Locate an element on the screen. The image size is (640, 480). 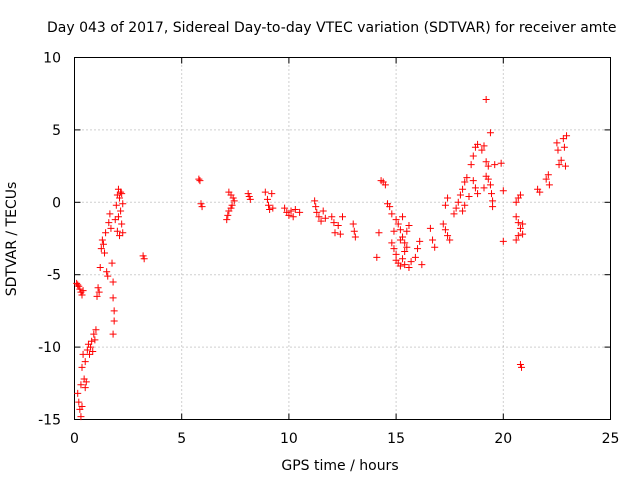
x-tick-label: 5 is located at coordinates (181, 439).